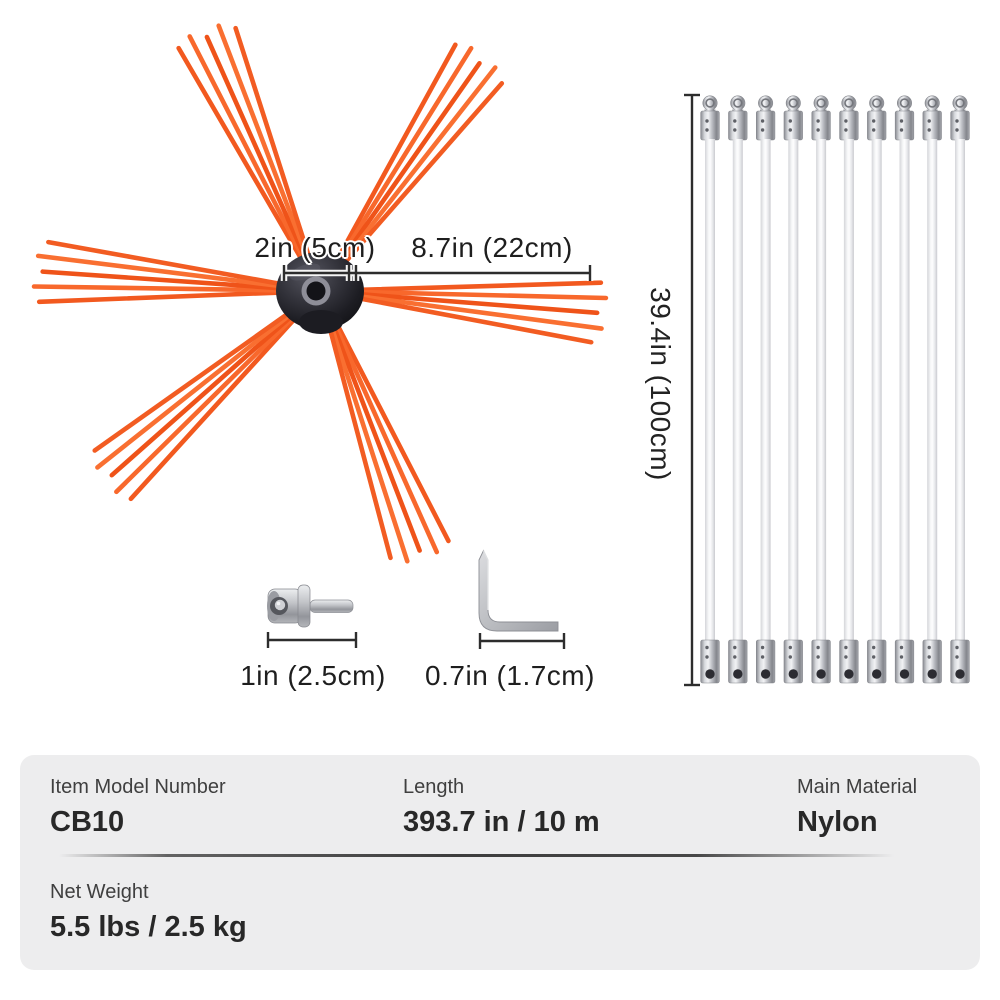 The width and height of the screenshot is (1000, 1000). What do you see at coordinates (522, 641) in the screenshot?
I see `hex-key-dimension-line` at bounding box center [522, 641].